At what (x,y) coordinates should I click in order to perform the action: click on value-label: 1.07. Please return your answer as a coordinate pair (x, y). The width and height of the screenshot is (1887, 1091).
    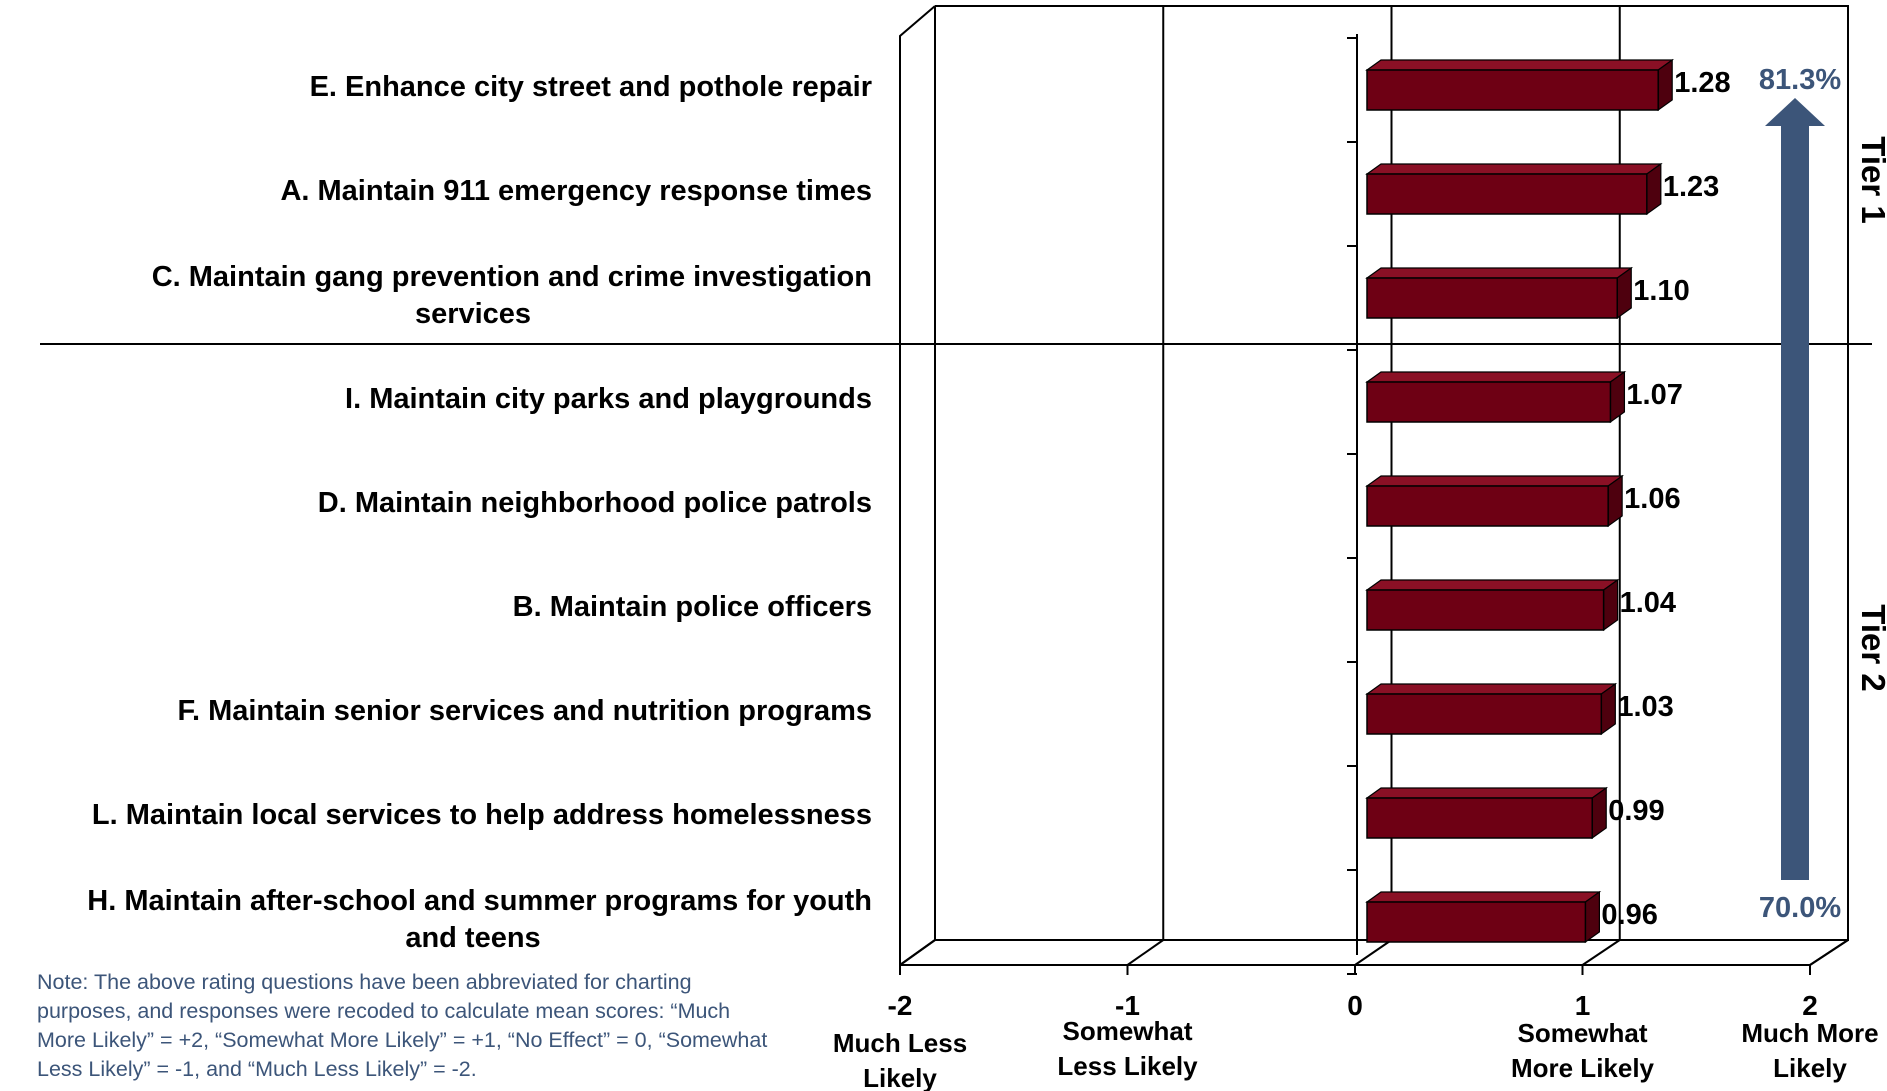
    Looking at the image, I should click on (1654, 395).